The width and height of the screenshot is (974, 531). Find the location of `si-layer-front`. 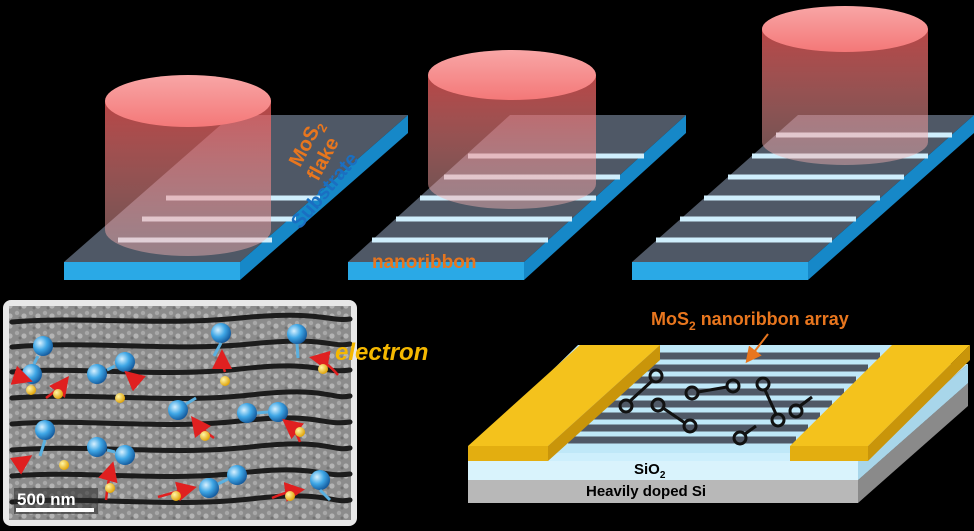

si-layer-front is located at coordinates (663, 491).